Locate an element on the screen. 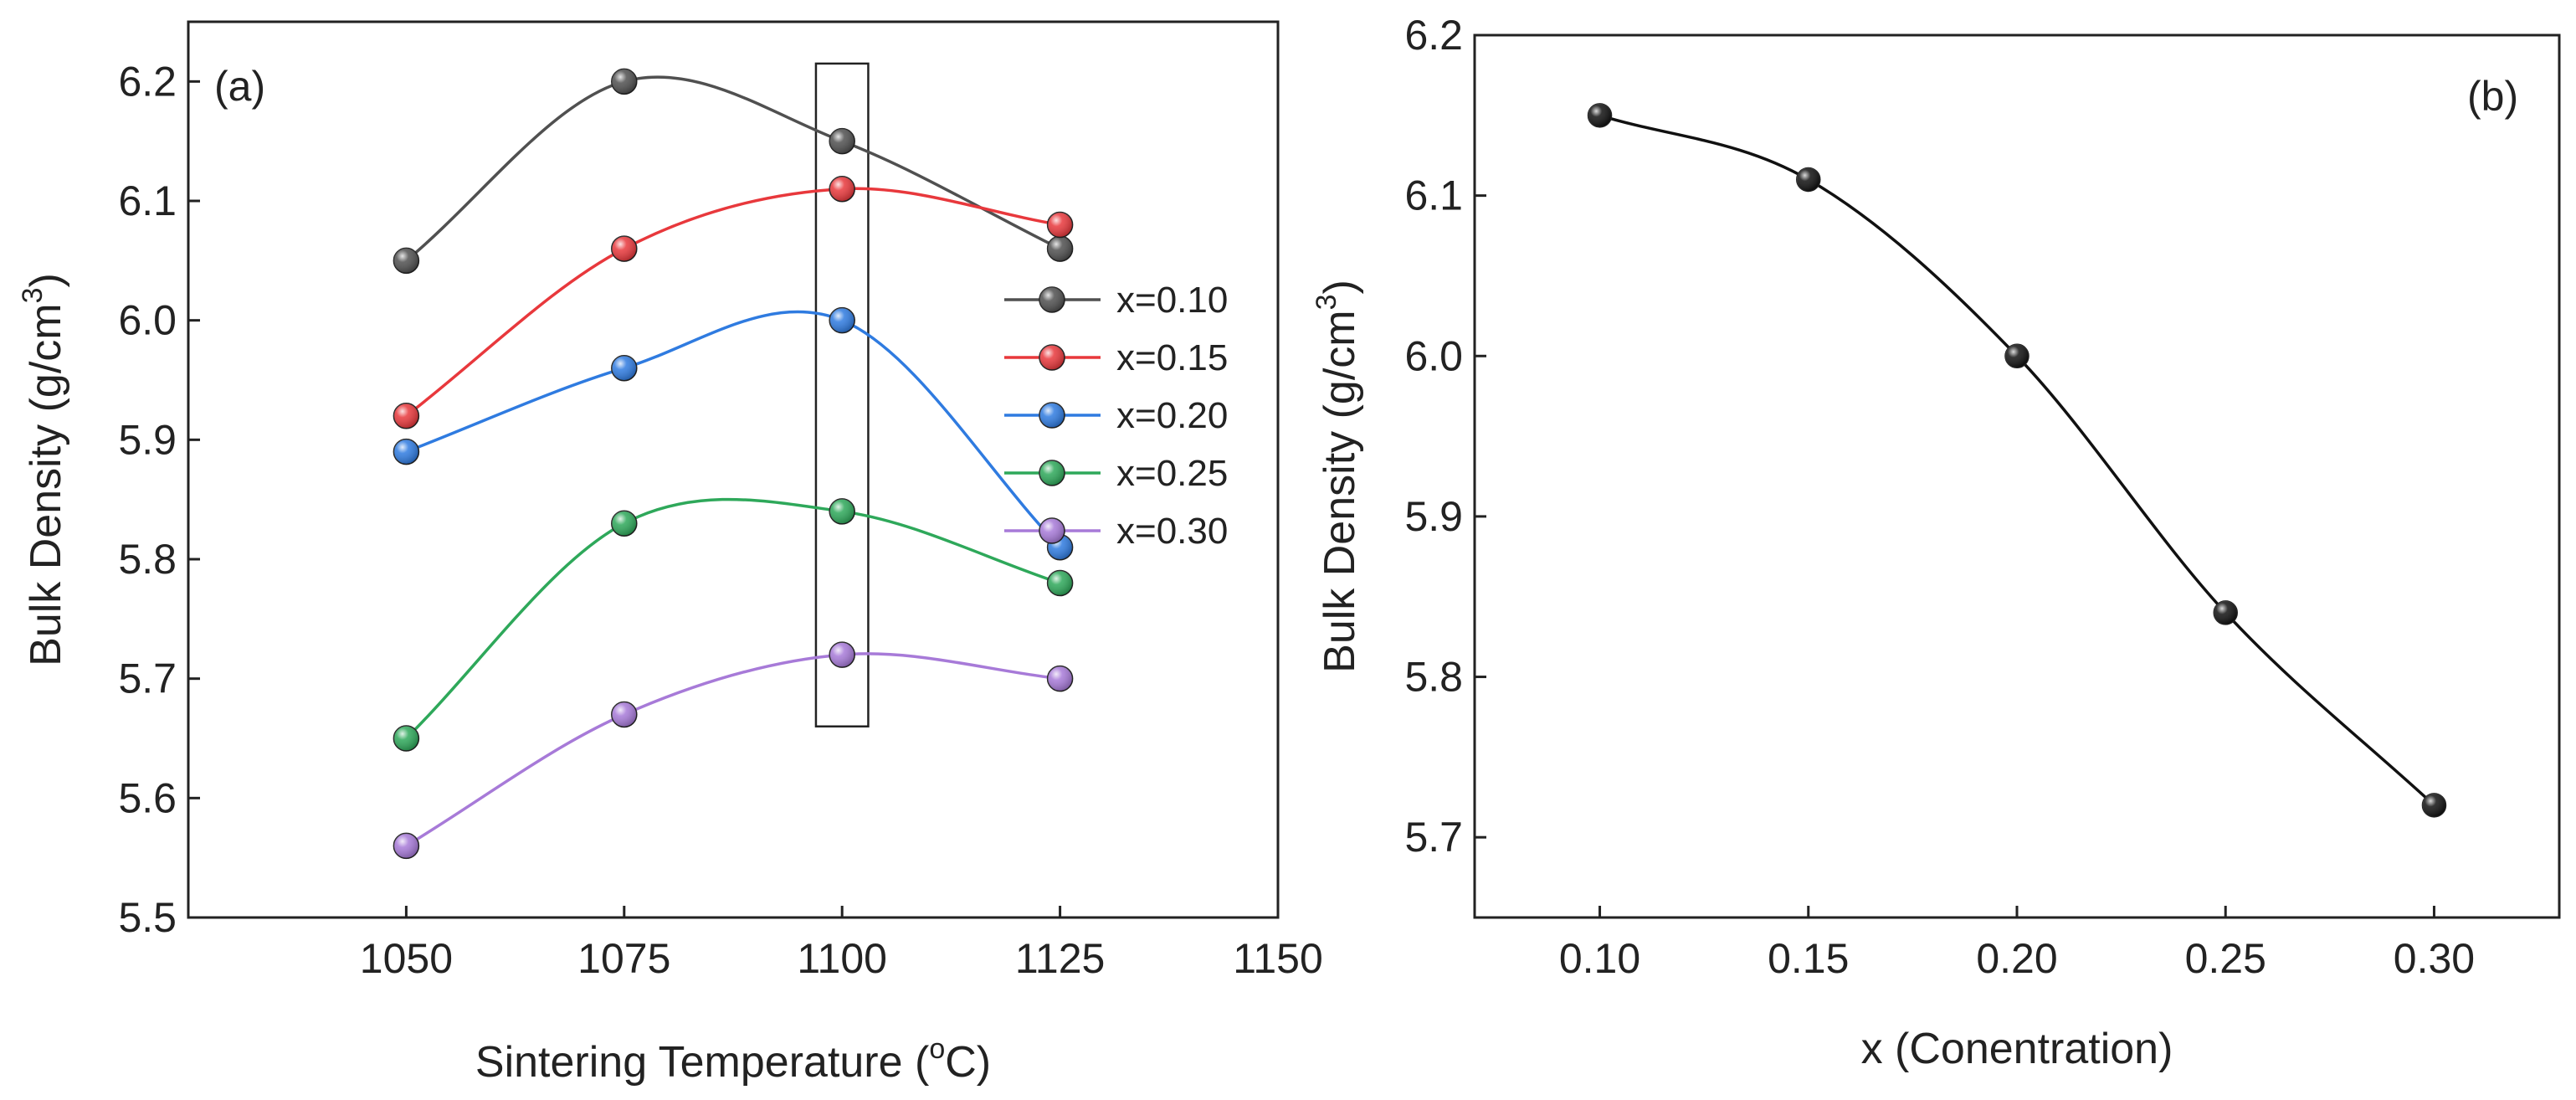 The image size is (2576, 1100). data-point-0.15 is located at coordinates (1808, 180).